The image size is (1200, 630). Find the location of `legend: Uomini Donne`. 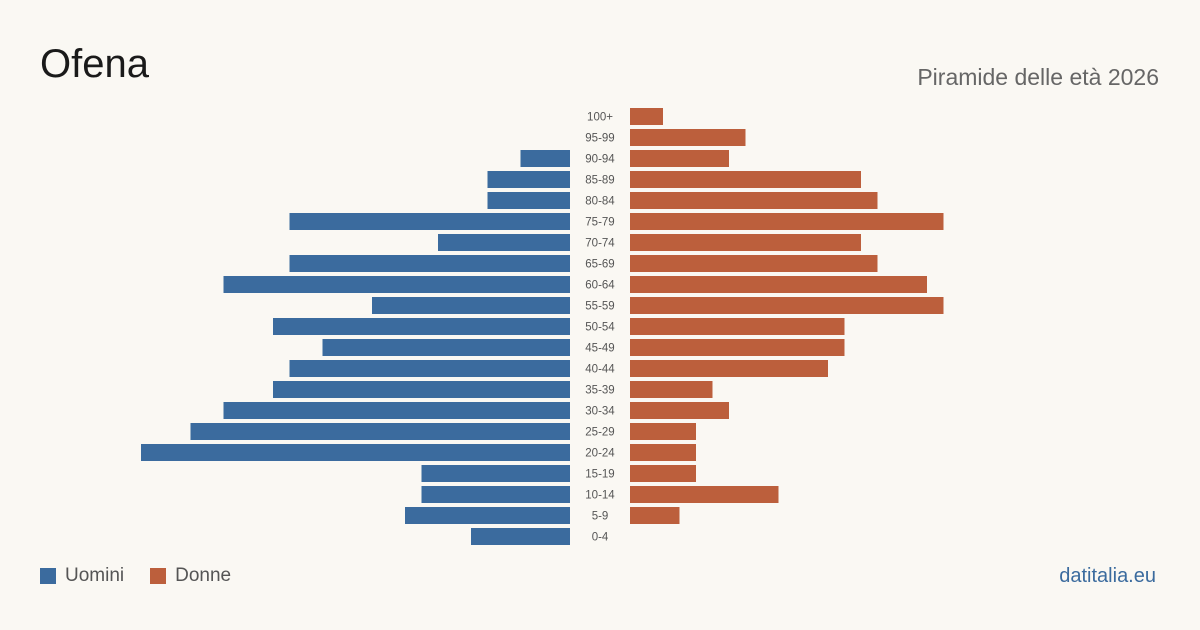

legend: Uomini Donne is located at coordinates (148, 576).